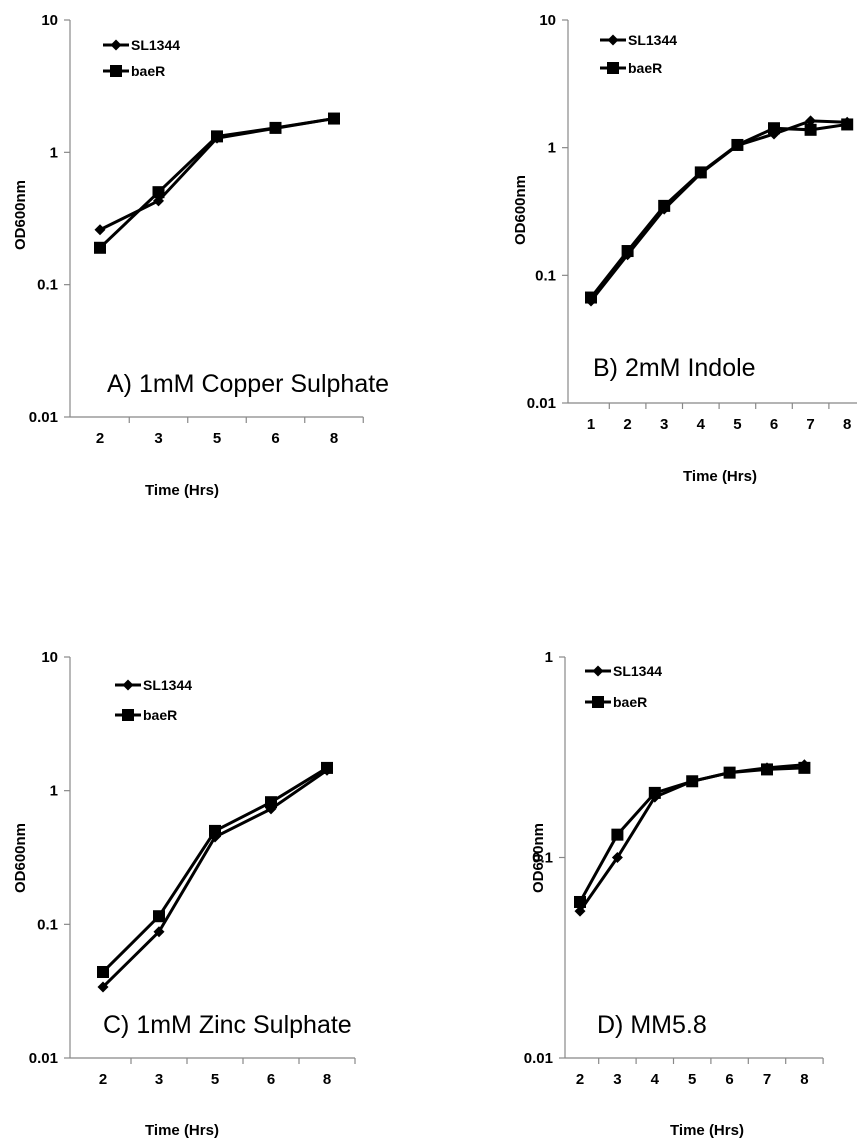  What do you see at coordinates (128, 715) in the screenshot?
I see `legend-marker-square` at bounding box center [128, 715].